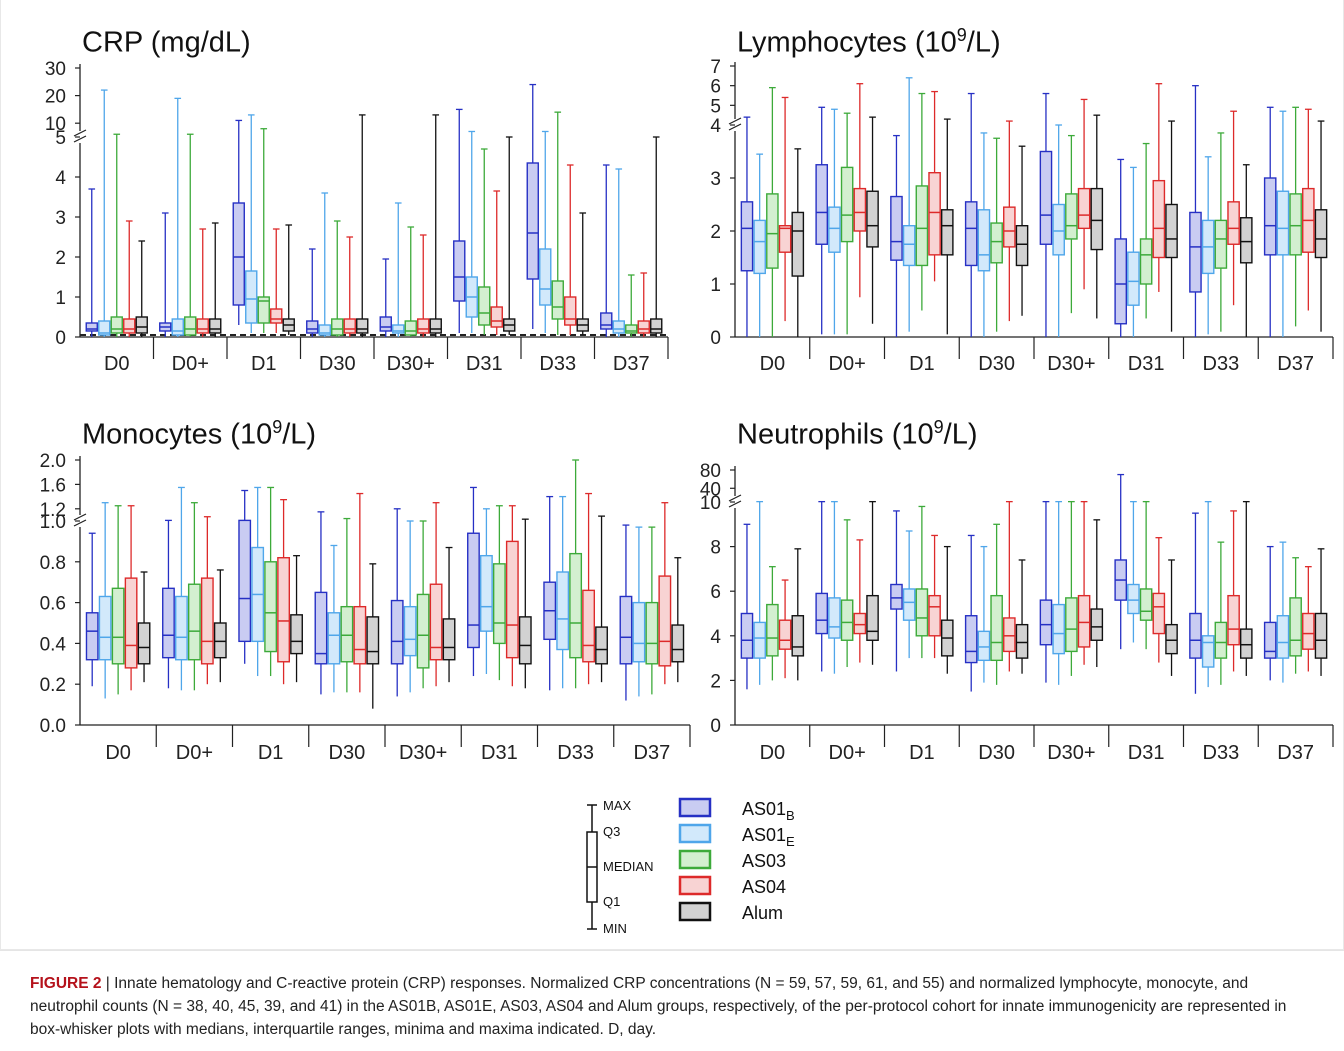 This screenshot has height=1051, width=1344. I want to click on legend-q3-label: Q3, so click(611, 831).